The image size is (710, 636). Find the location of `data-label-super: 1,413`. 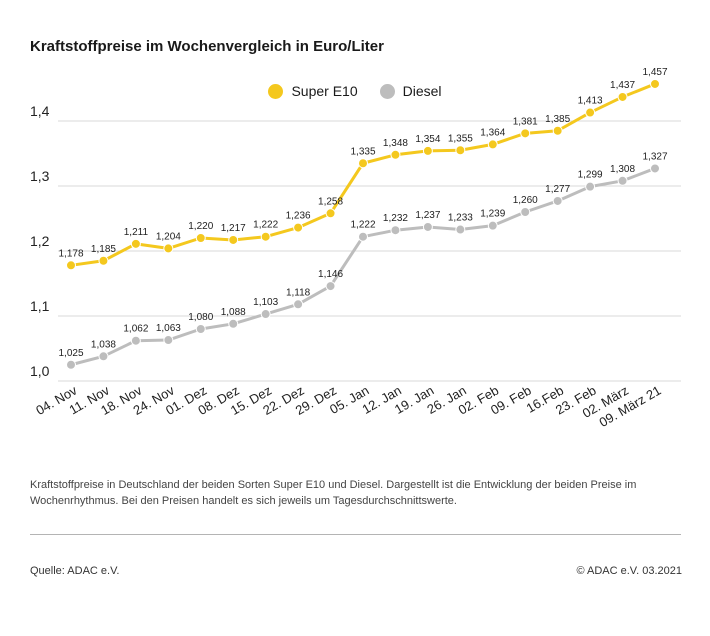

data-label-super: 1,413 is located at coordinates (590, 101).